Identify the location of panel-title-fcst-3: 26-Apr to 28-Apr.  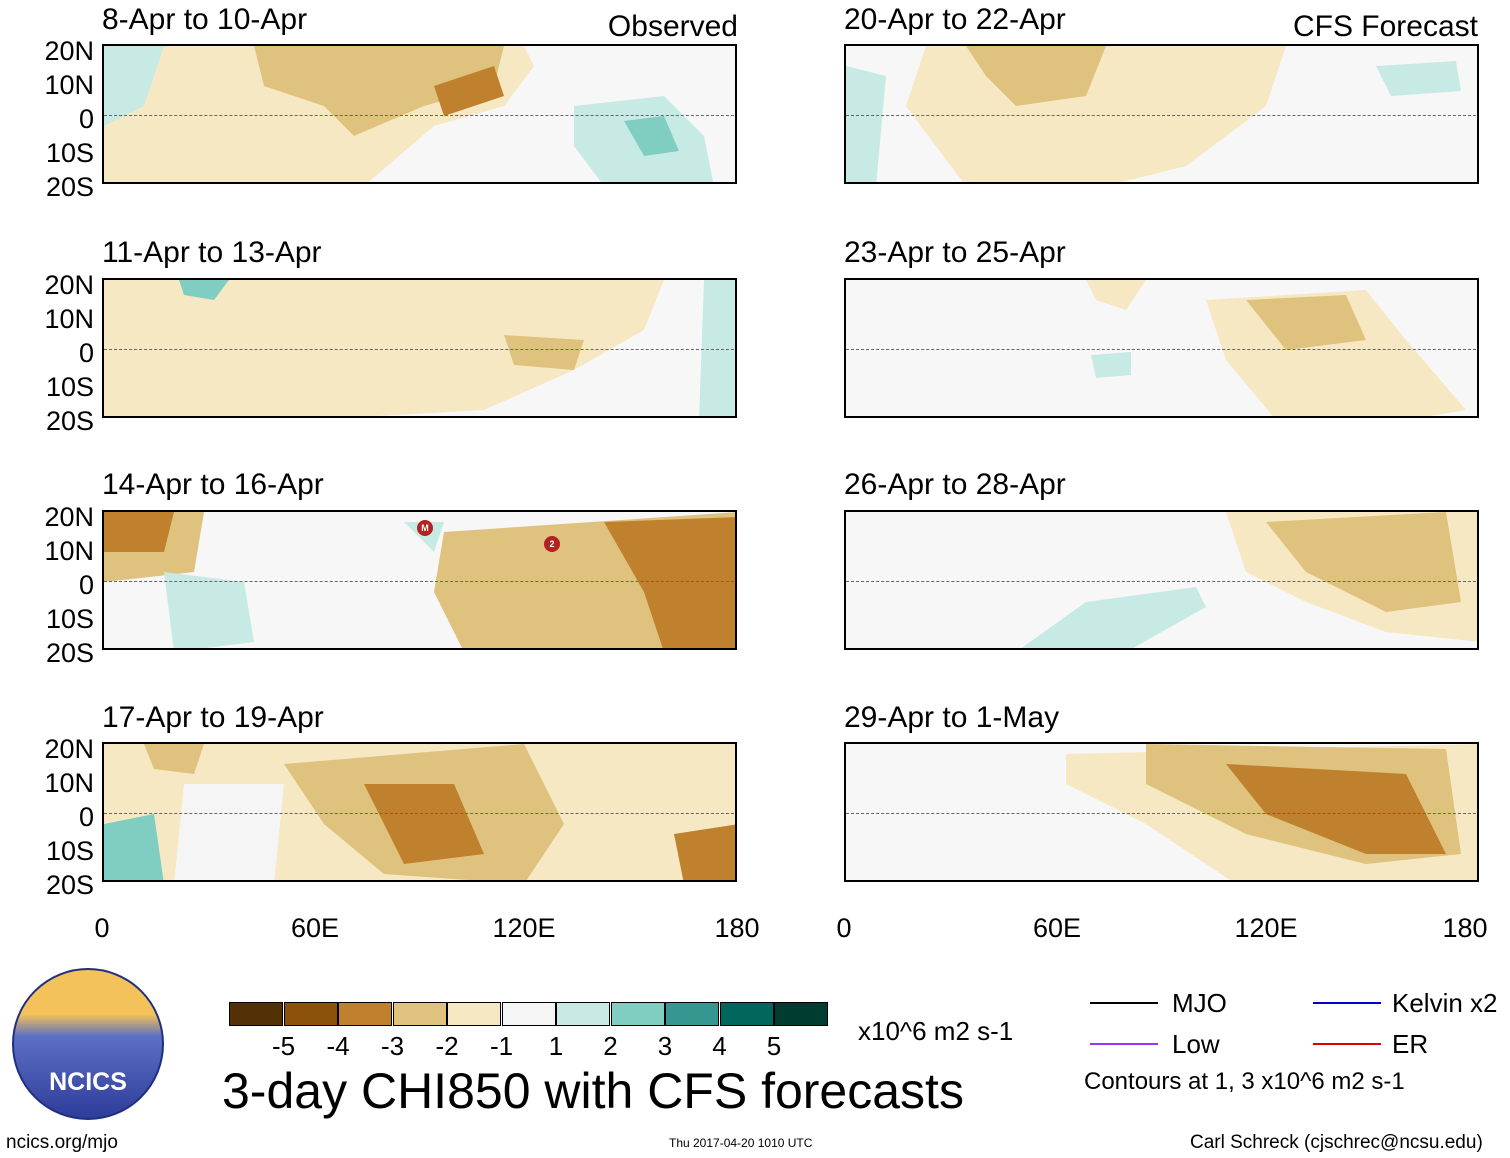
(955, 484).